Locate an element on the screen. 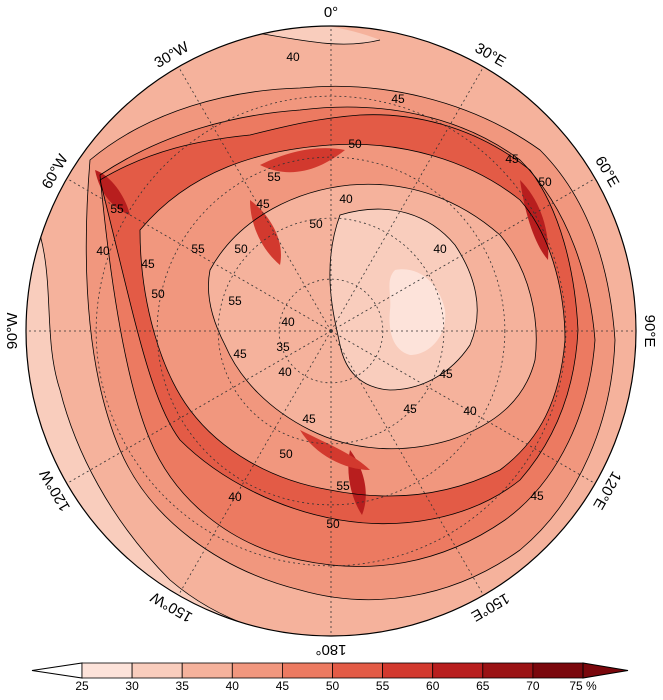 The height and width of the screenshot is (700, 663). longitude-label: 180° is located at coordinates (330, 649).